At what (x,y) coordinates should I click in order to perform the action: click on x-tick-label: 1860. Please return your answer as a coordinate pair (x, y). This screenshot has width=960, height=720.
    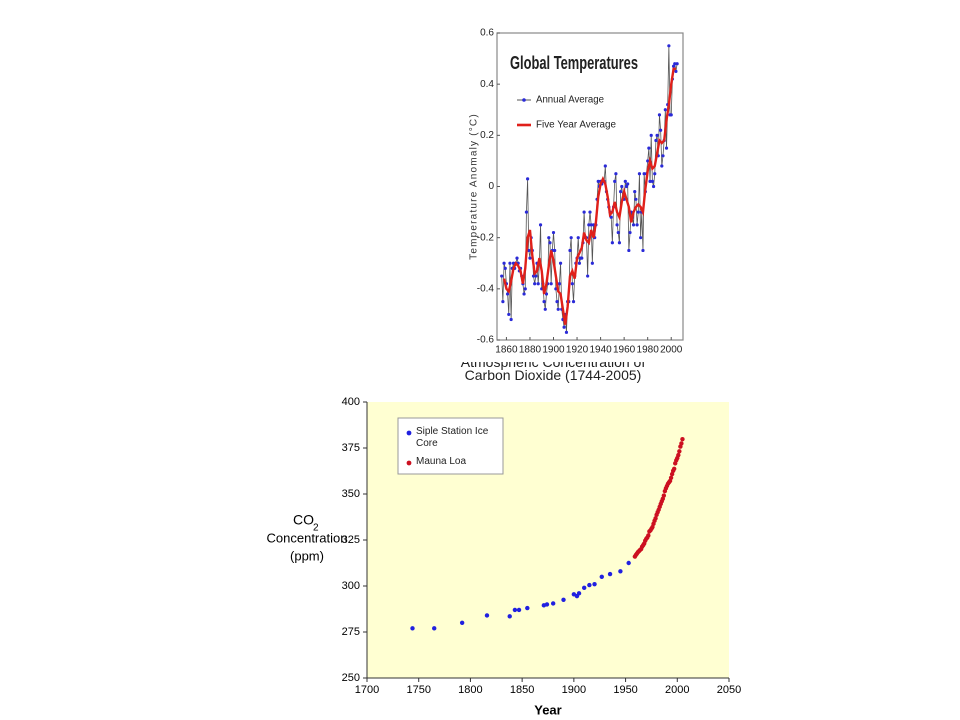
    Looking at the image, I should click on (506, 350).